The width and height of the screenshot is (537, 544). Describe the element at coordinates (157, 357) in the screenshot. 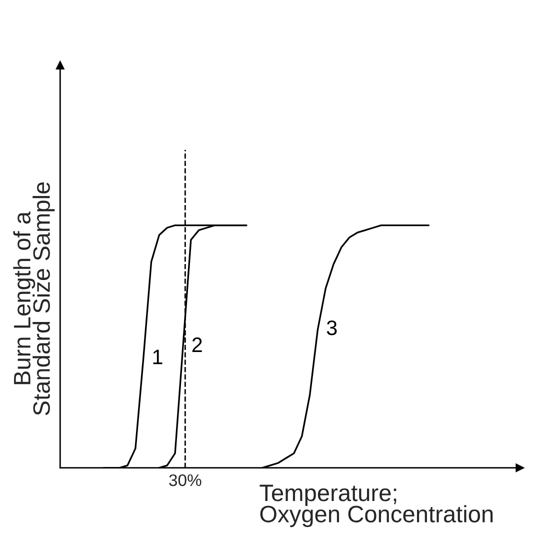

I see `series-label: 1` at that location.